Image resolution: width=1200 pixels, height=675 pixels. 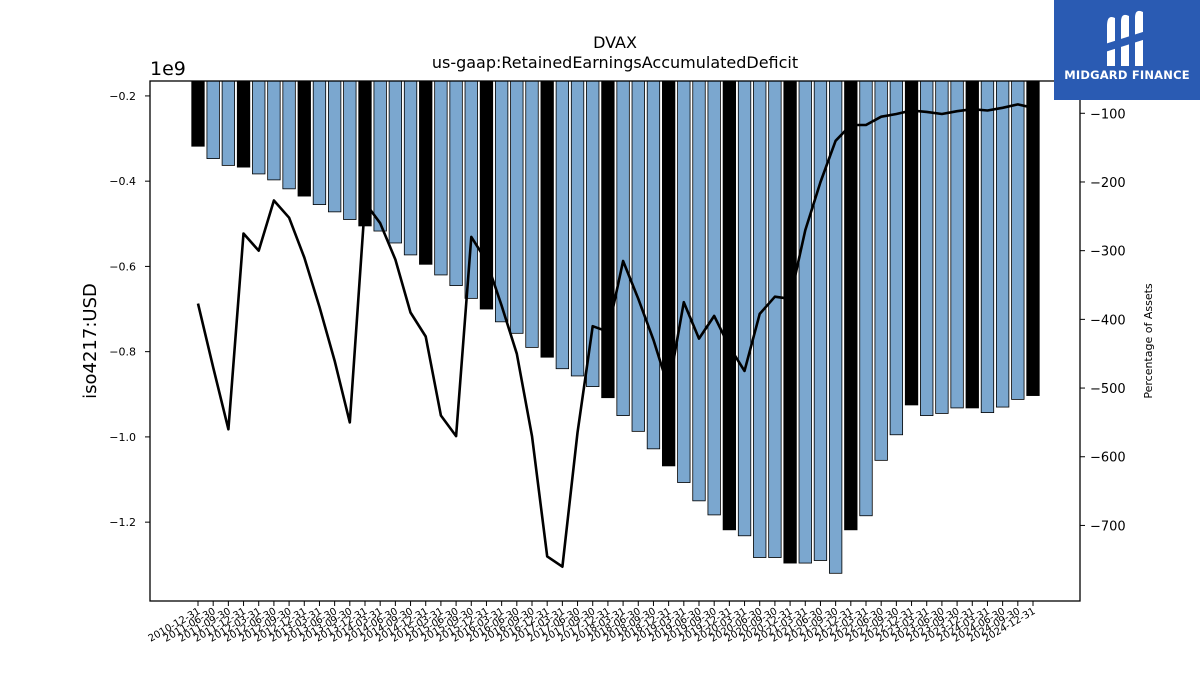 What do you see at coordinates (1148, 341) in the screenshot?
I see `y2-axis-label: Percentage of Assets` at bounding box center [1148, 341].